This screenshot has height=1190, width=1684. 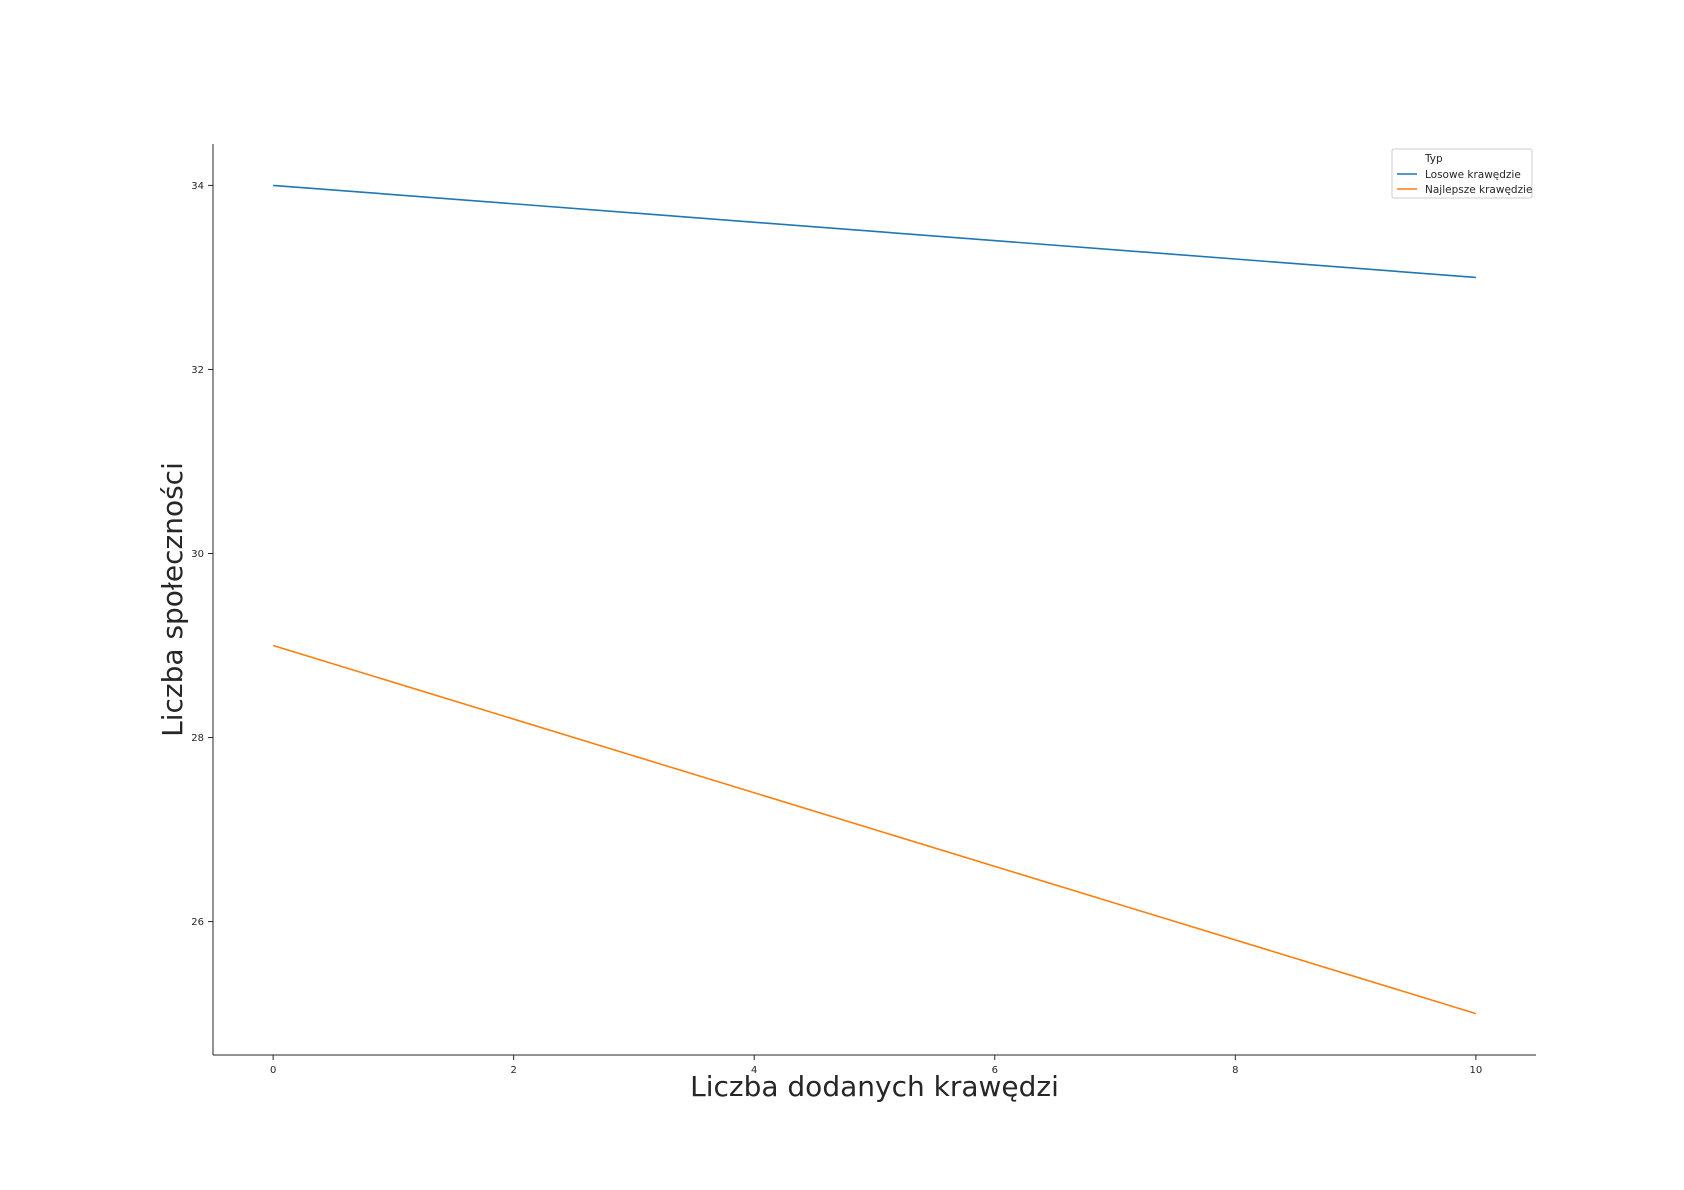 I want to click on legend: Typ Losowe krawędzie Najlepsze krawędzie, so click(x=1462, y=173).